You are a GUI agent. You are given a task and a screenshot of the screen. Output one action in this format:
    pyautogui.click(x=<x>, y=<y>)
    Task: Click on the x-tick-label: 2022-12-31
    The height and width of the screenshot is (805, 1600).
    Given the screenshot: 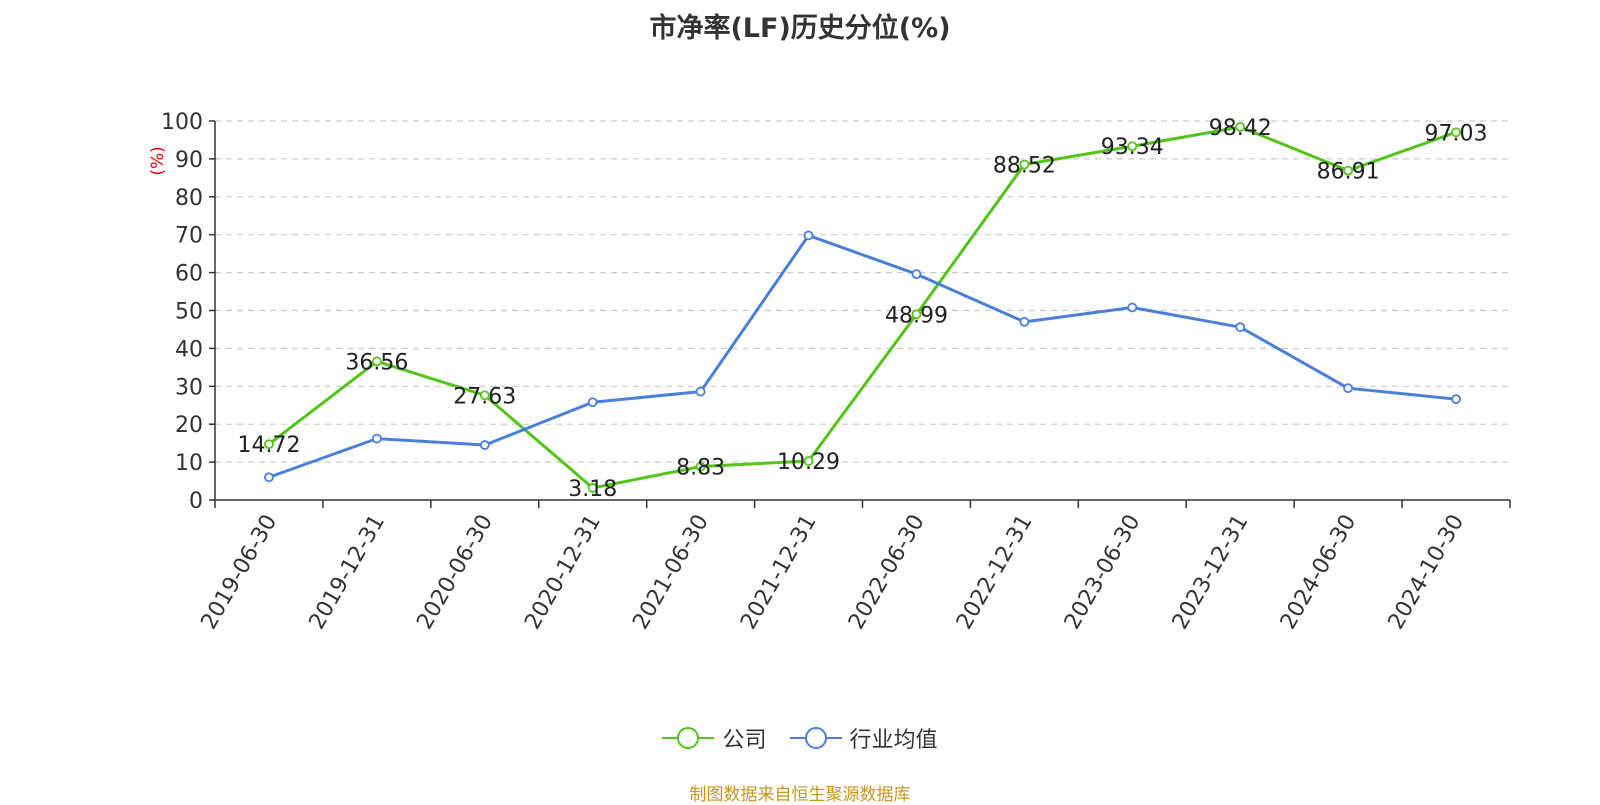 What is the action you would take?
    pyautogui.click(x=995, y=572)
    